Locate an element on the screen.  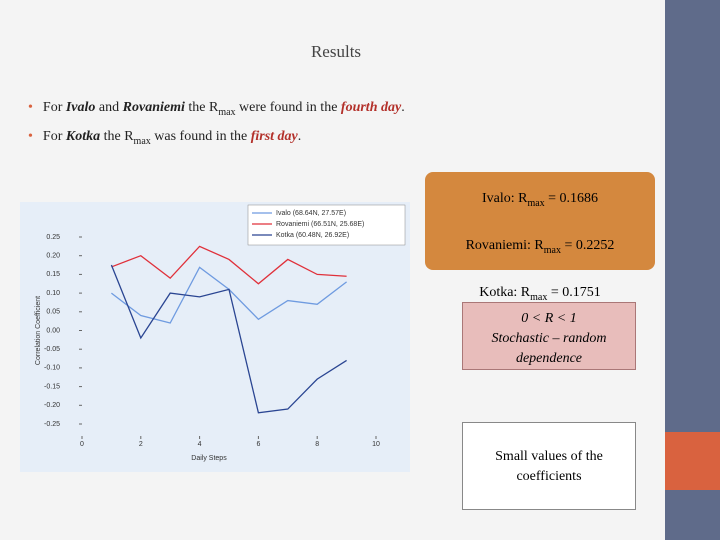
y-tick-label: -0.05 is located at coordinates (52, 349).